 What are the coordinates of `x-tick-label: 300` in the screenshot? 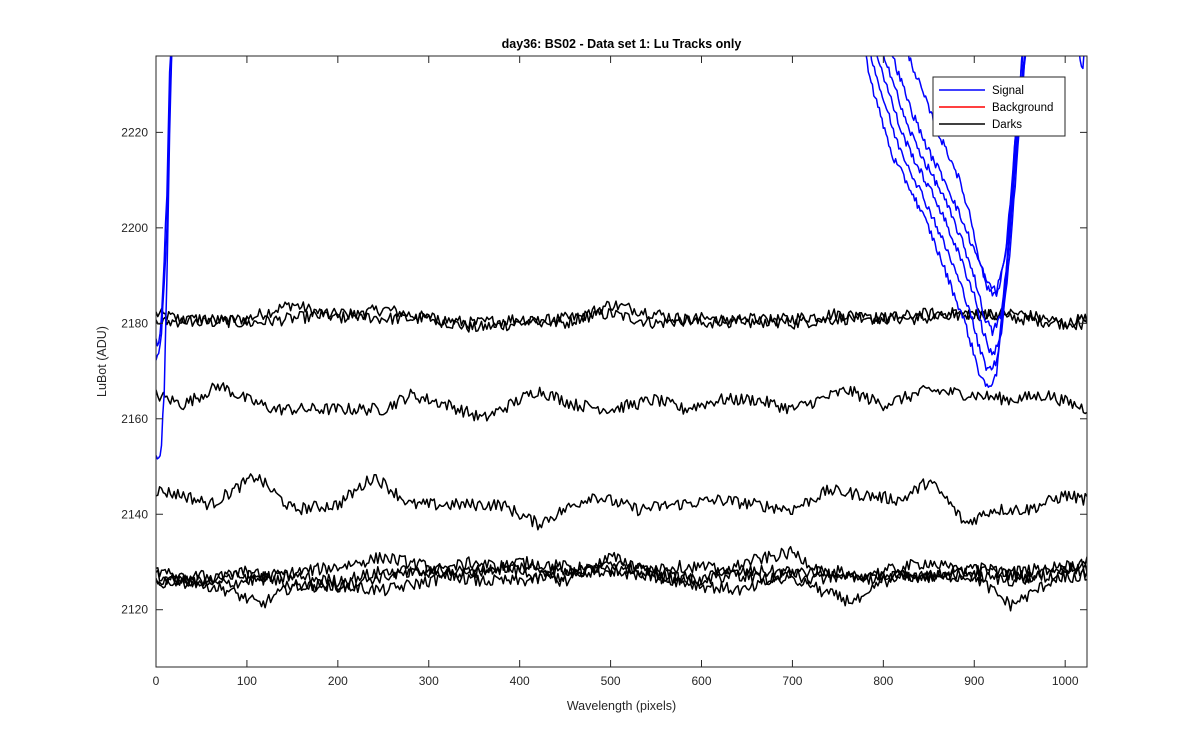 It's located at (429, 681).